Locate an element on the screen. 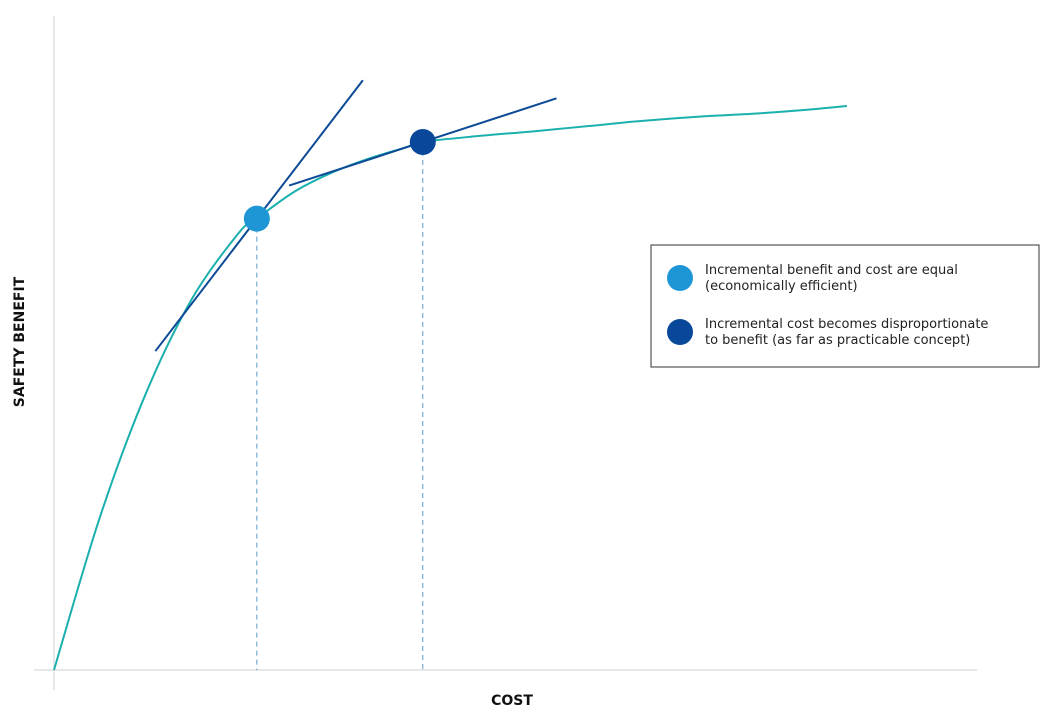 The image size is (1040, 706). tangent-lines is located at coordinates (355, 215).